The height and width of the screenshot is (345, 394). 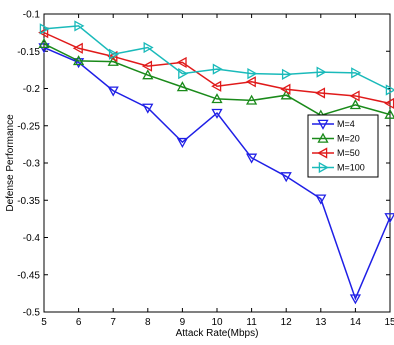 What do you see at coordinates (32, 15) in the screenshot?
I see `y-tick-label: -0.1` at bounding box center [32, 15].